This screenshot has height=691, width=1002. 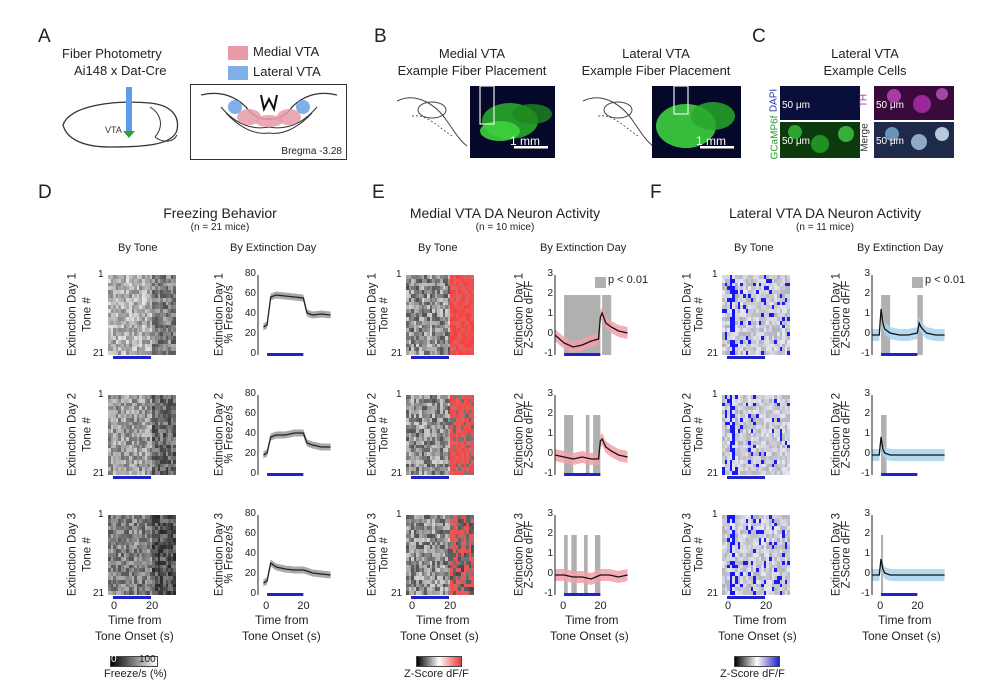 I want to click on e-row3-heat-ylabel: Tone #, so click(x=384, y=554).